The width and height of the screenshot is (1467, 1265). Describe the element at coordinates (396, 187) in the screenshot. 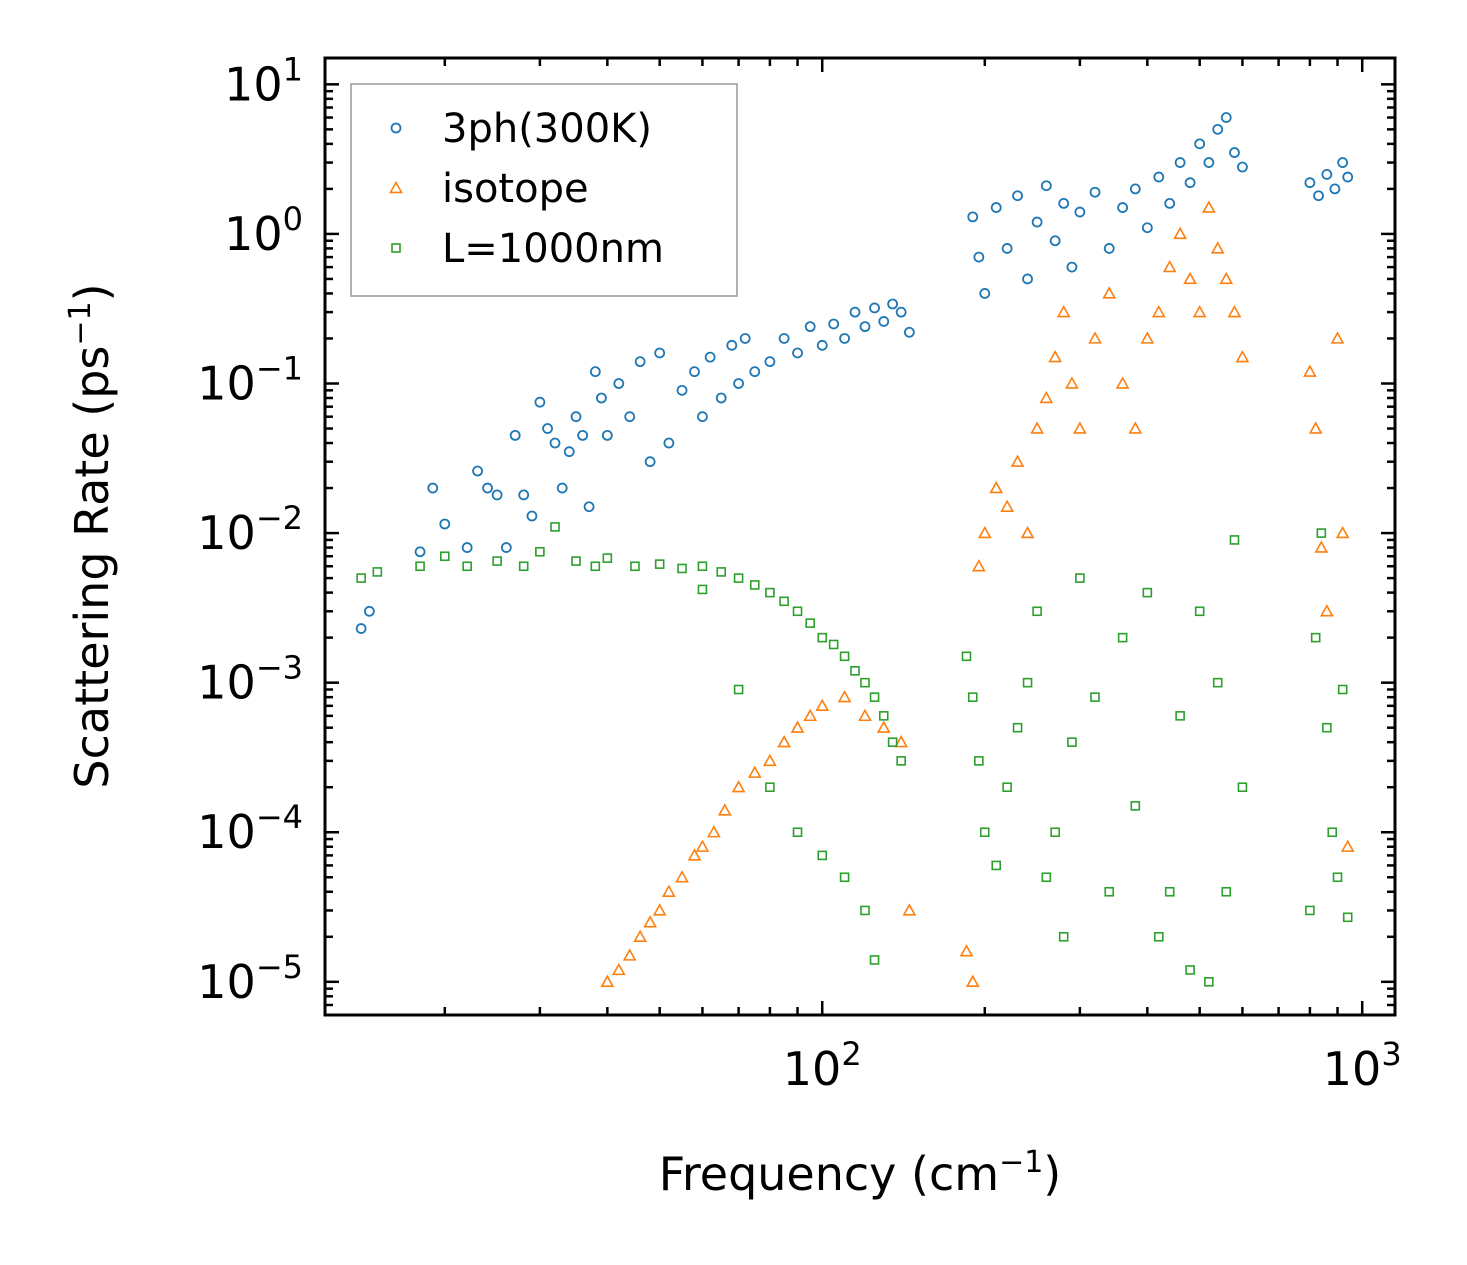

I see `legend-marker` at that location.